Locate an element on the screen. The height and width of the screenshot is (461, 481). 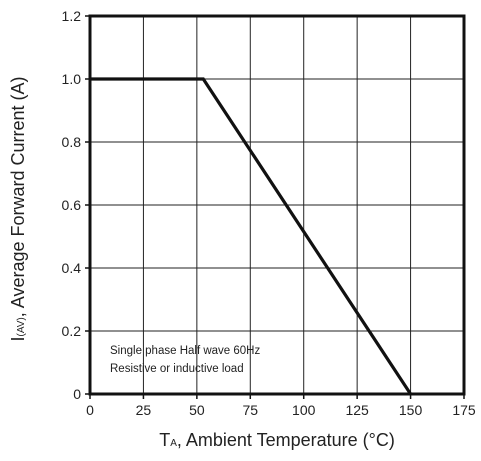
x-tick-label: 175 is located at coordinates (464, 410).